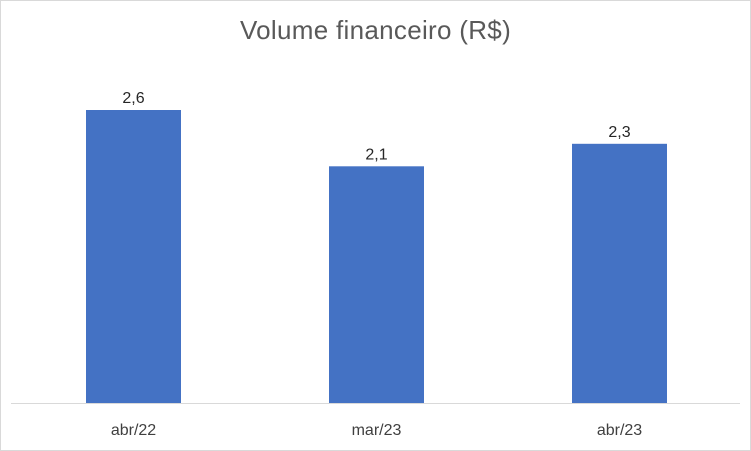 This screenshot has height=451, width=751. I want to click on data-label-abr/23: 2,3, so click(619, 132).